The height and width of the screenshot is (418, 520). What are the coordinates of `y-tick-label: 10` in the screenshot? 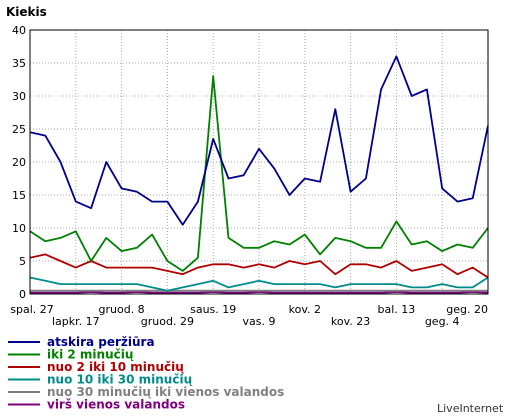 It's located at (19, 228).